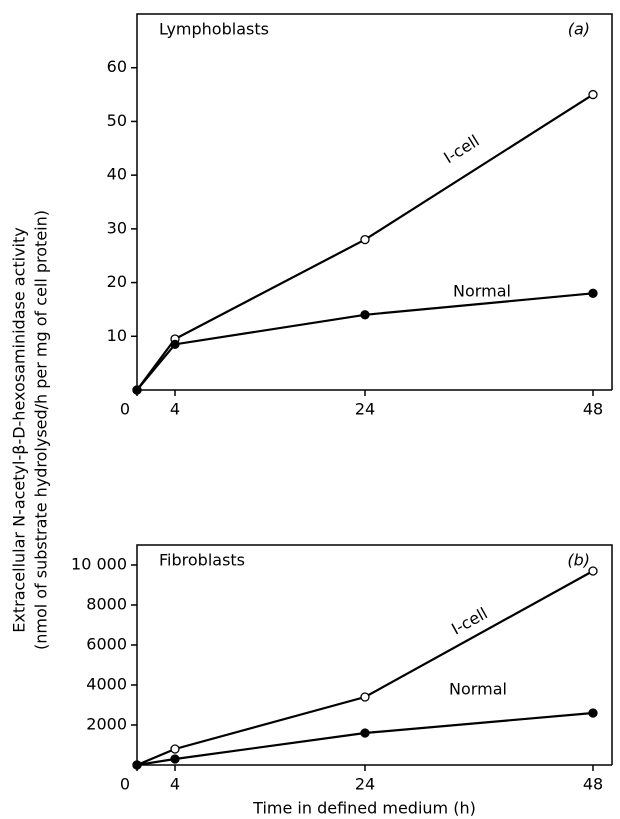  Describe the element at coordinates (214, 29) in the screenshot. I see `panel-title: Lymphoblasts` at that location.